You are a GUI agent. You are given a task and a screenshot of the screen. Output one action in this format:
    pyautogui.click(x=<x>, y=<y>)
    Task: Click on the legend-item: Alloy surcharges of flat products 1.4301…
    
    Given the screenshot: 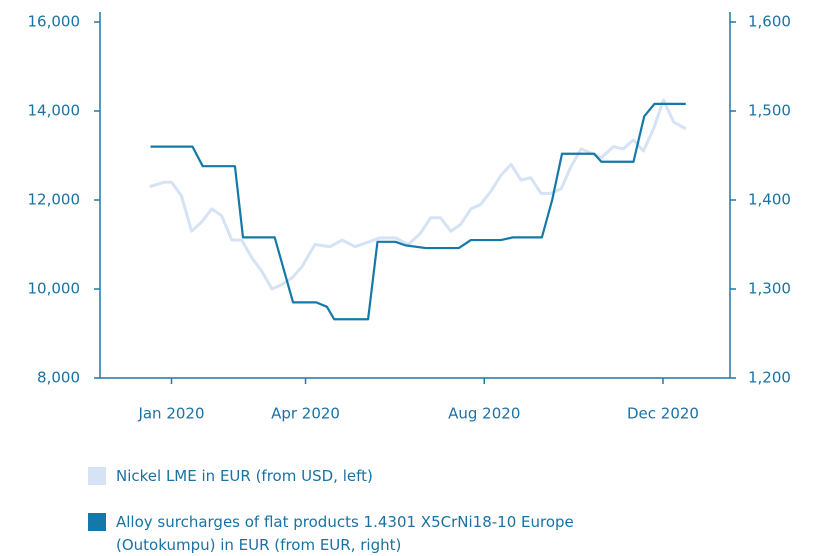 What is the action you would take?
    pyautogui.click(x=372, y=533)
    